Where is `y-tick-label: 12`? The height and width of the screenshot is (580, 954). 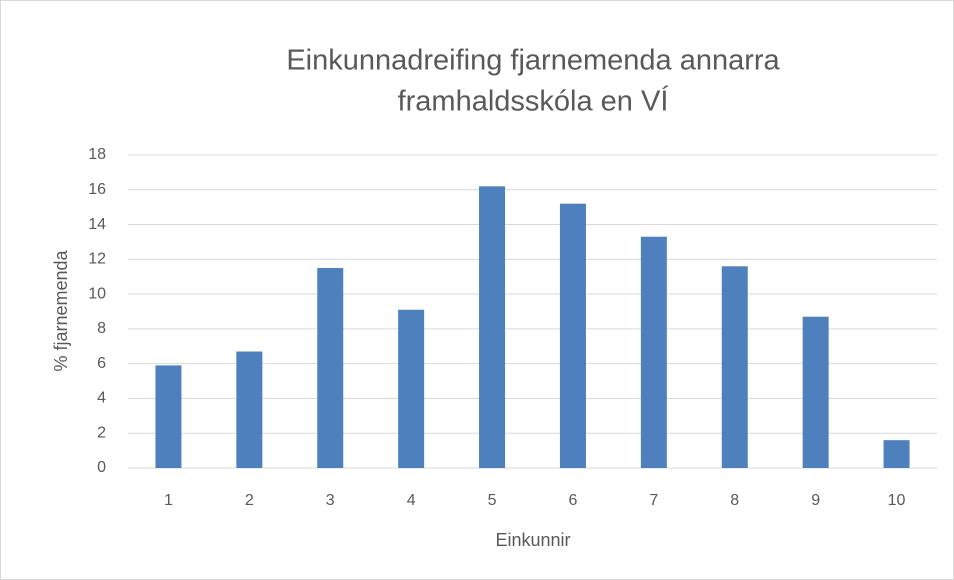 y-tick-label: 12 is located at coordinates (97, 259).